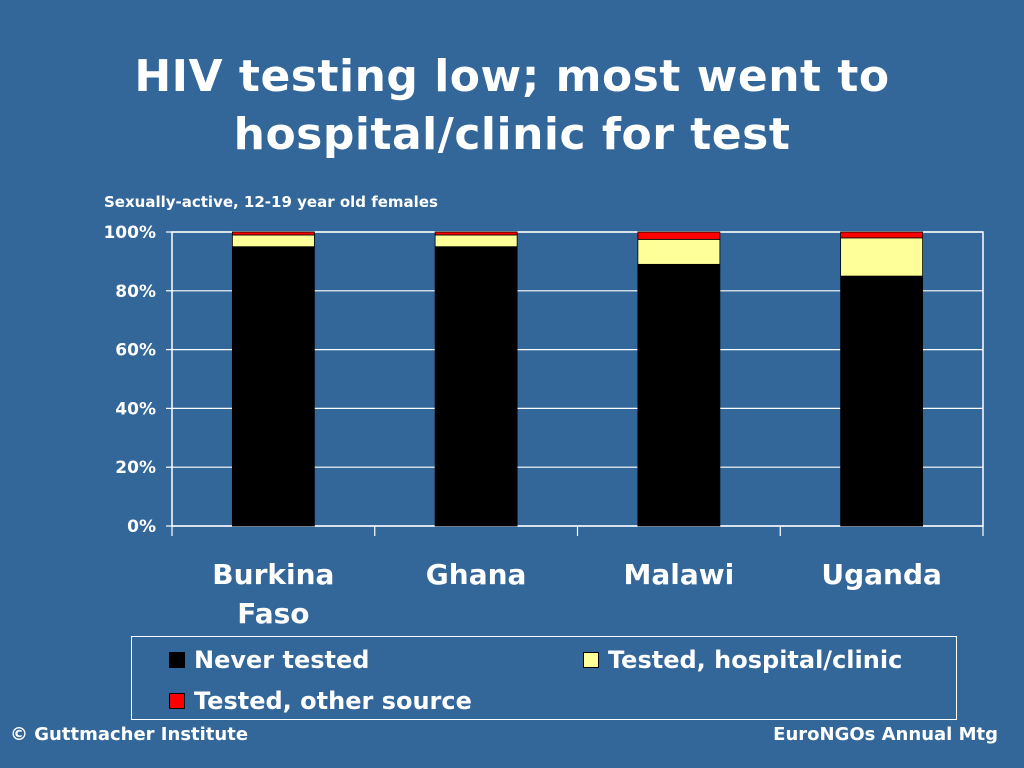 The height and width of the screenshot is (768, 1024). What do you see at coordinates (273, 613) in the screenshot?
I see `x-category-label: Faso` at bounding box center [273, 613].